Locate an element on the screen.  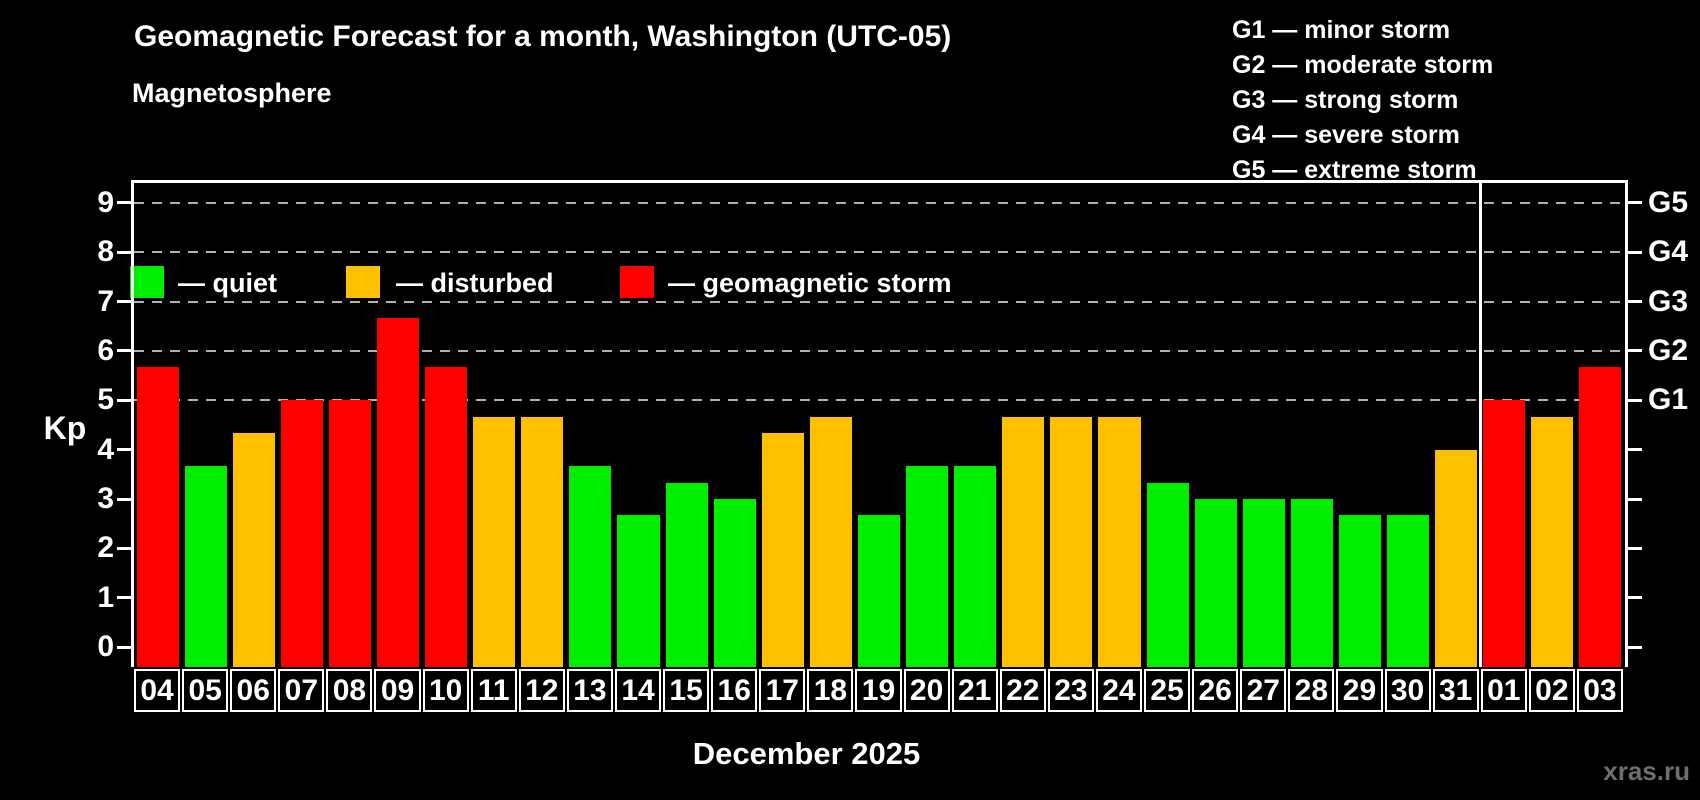
gridline-kp5 is located at coordinates (879, 400).